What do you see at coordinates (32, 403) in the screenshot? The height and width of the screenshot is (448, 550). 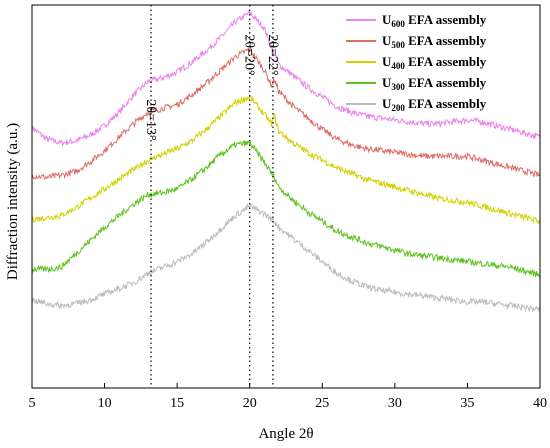 I see `x-tick-label: 5` at bounding box center [32, 403].